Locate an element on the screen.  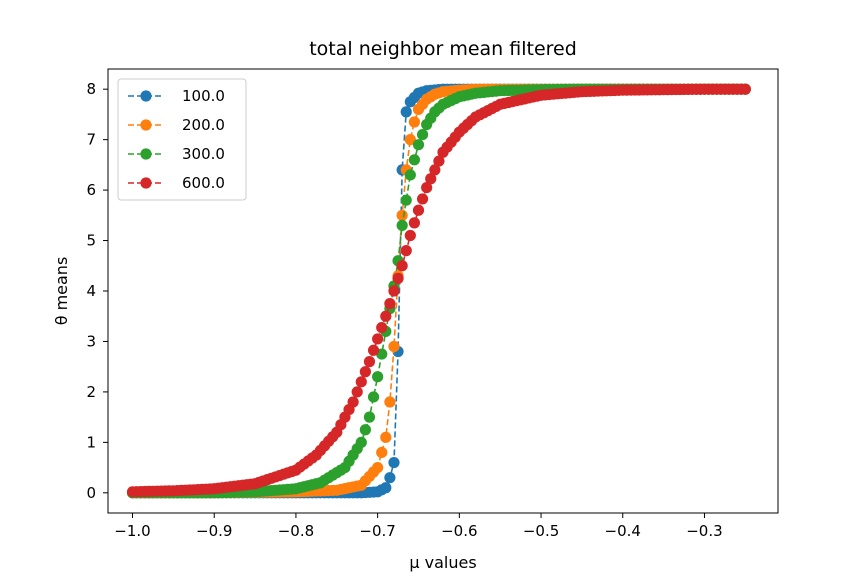
legend: 100.0 200.0 300.0 600.0 is located at coordinates (182, 139).